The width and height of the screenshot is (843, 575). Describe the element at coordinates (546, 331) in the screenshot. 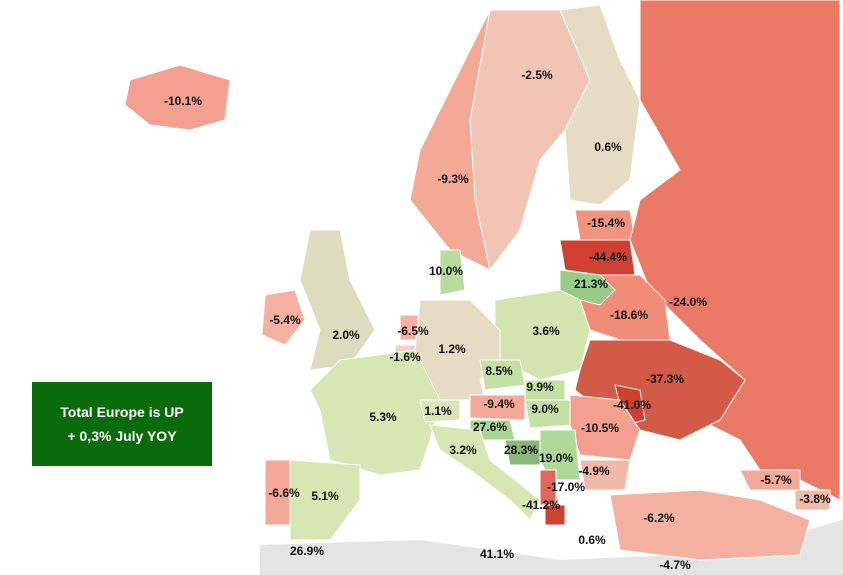

I see `region-label: 3.6%` at that location.